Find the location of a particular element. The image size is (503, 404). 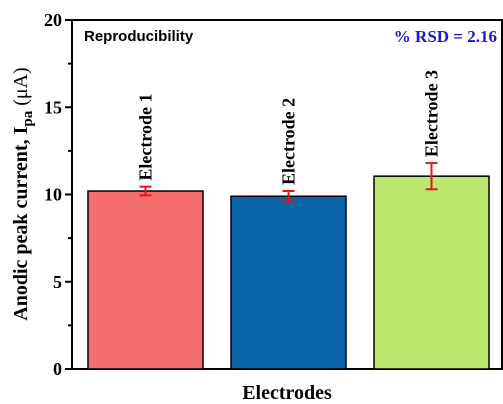

y-axis-ticks is located at coordinates (68, 194).